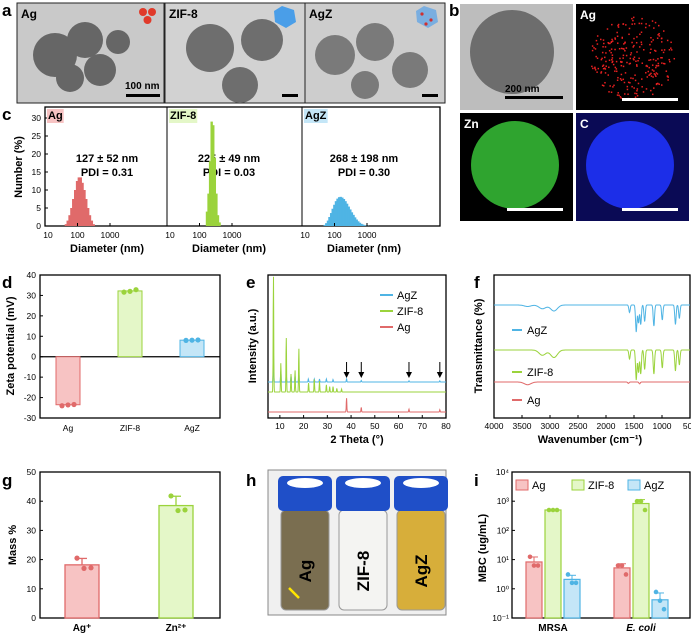  I want to click on x-tick-label: 1000, so click(110, 235).